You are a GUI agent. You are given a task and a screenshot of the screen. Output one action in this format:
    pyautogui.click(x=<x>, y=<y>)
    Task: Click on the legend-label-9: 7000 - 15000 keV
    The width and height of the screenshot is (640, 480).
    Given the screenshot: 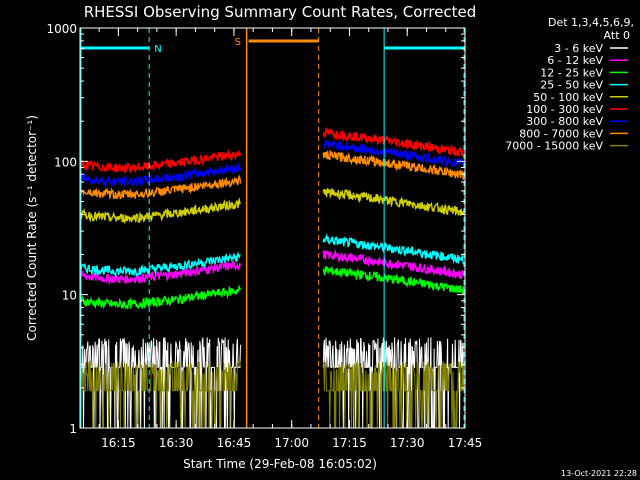 What is the action you would take?
    pyautogui.click(x=554, y=146)
    